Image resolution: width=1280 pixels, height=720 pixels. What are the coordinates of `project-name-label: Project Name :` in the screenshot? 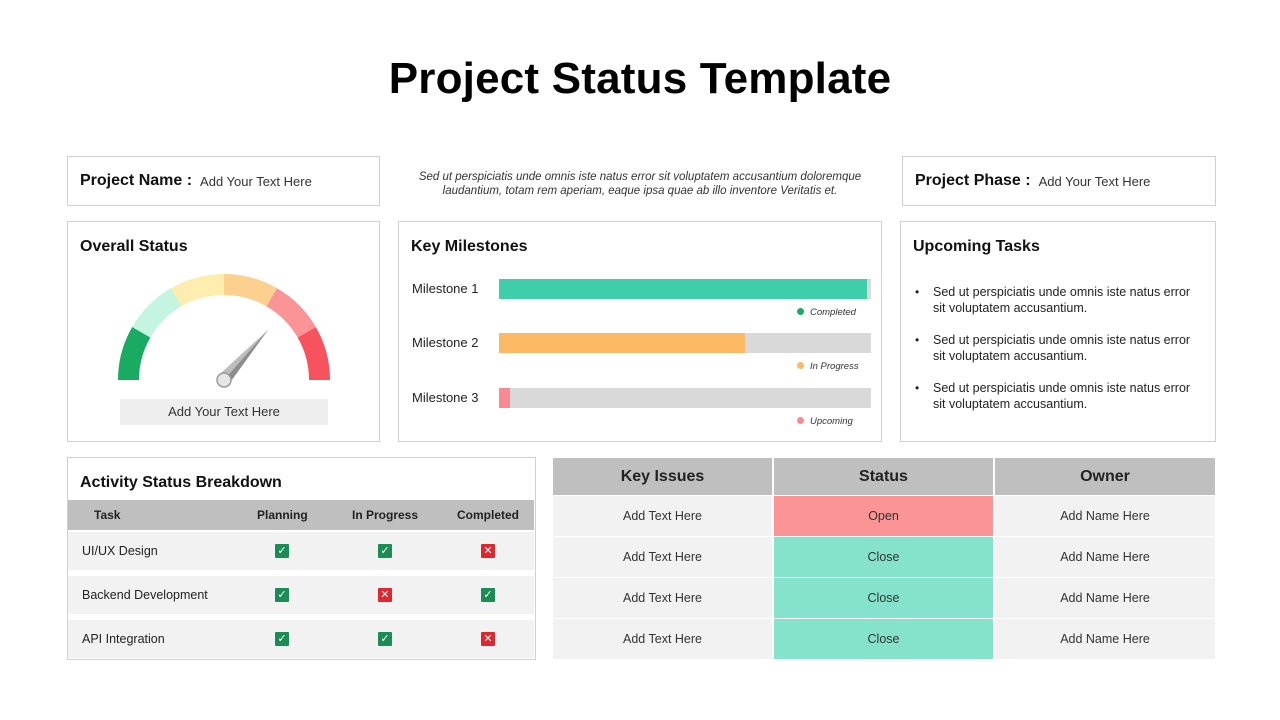 It's located at (136, 180).